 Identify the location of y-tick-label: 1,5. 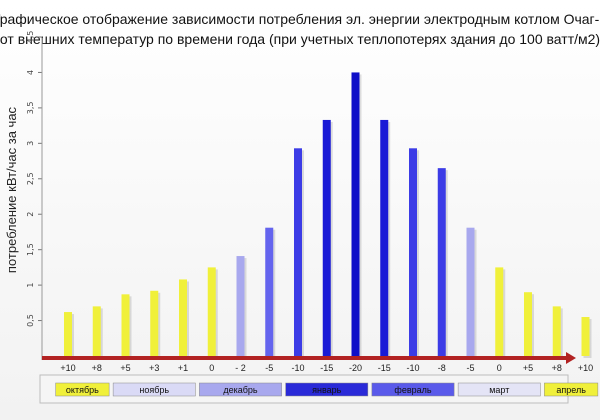
(30, 249).